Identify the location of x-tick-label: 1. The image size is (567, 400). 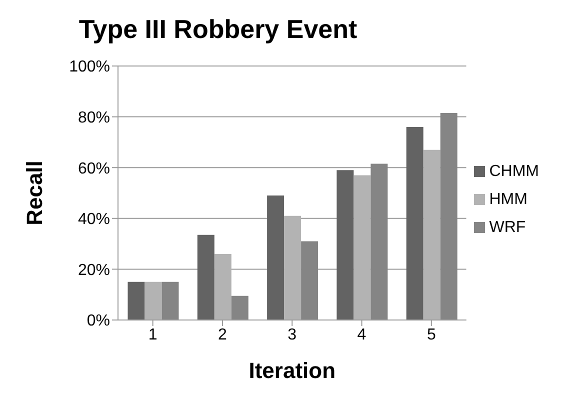
(153, 335).